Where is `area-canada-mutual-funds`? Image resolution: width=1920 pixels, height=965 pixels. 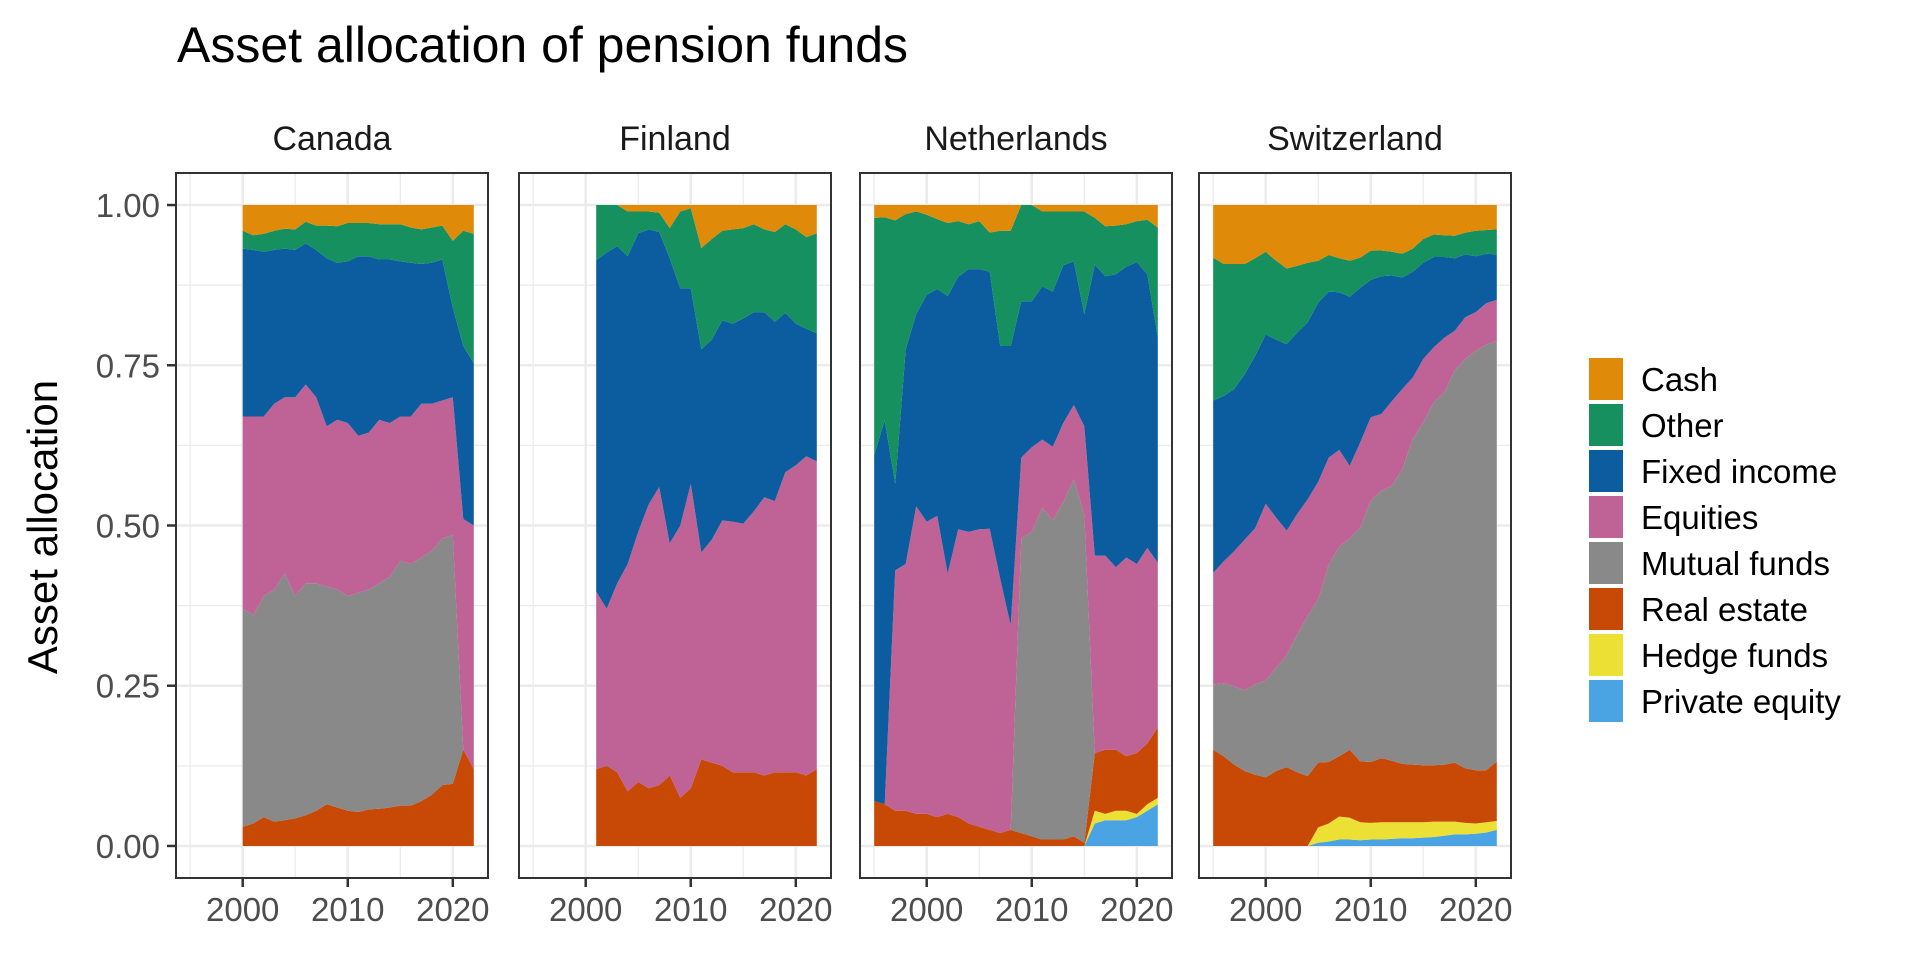 area-canada-mutual-funds is located at coordinates (358, 681).